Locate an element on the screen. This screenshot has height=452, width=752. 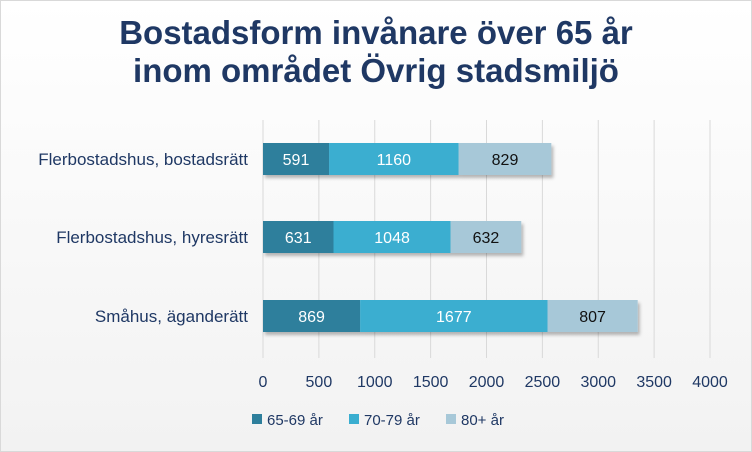
chart-title-line-1: Bostadsform invånare över 65 år is located at coordinates (376, 32).